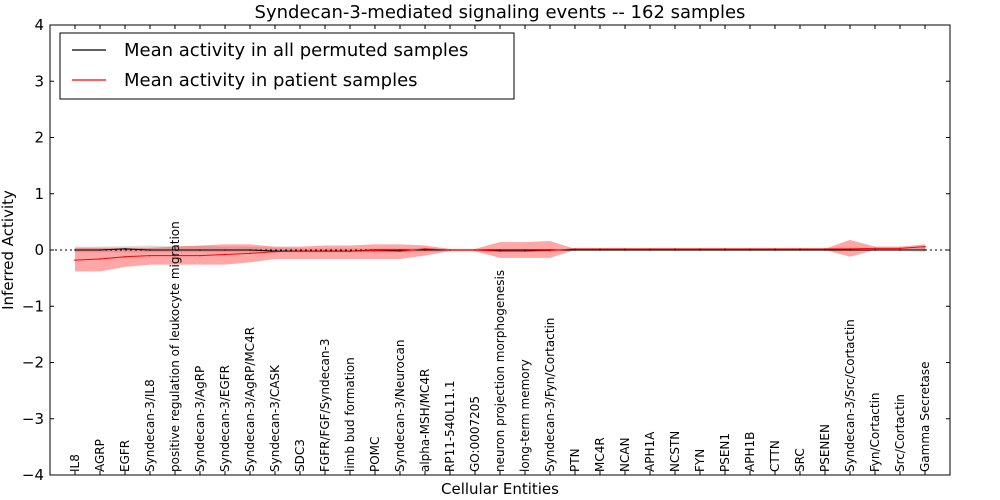 The height and width of the screenshot is (500, 1000). I want to click on legend-label-series-1: Mean activity in patient samples, so click(271, 80).